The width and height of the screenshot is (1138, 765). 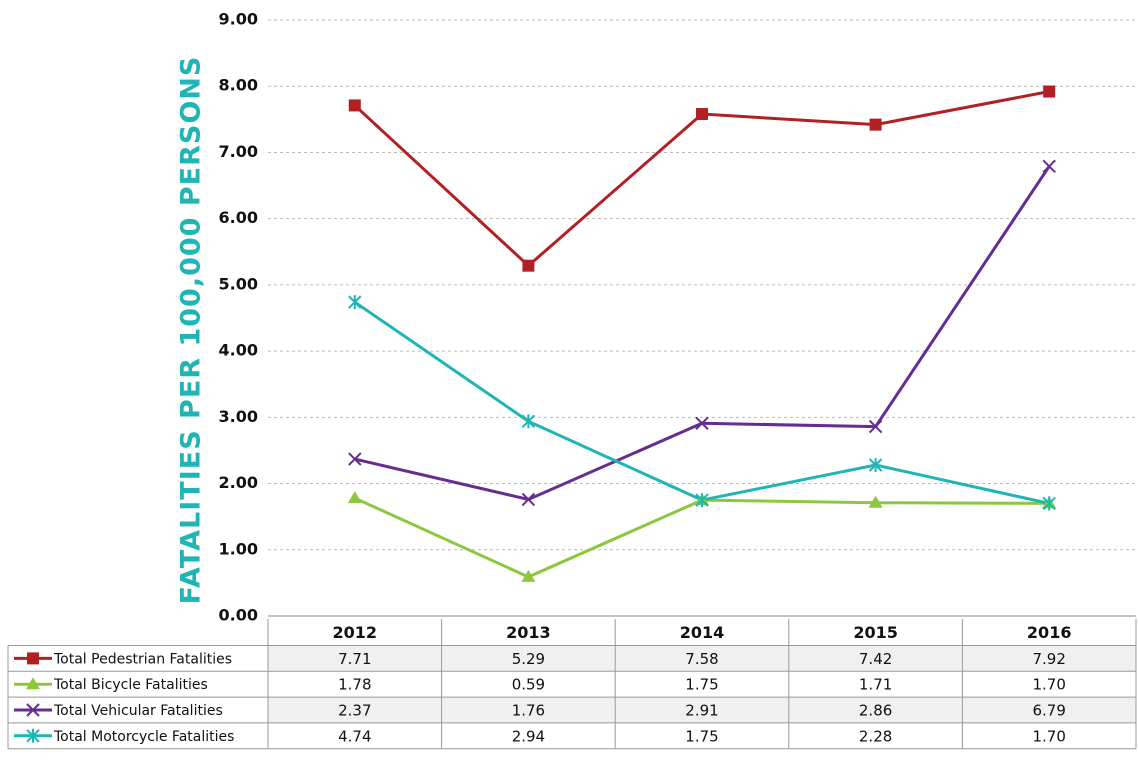 I want to click on table-cell: 0.59, so click(x=528, y=685).